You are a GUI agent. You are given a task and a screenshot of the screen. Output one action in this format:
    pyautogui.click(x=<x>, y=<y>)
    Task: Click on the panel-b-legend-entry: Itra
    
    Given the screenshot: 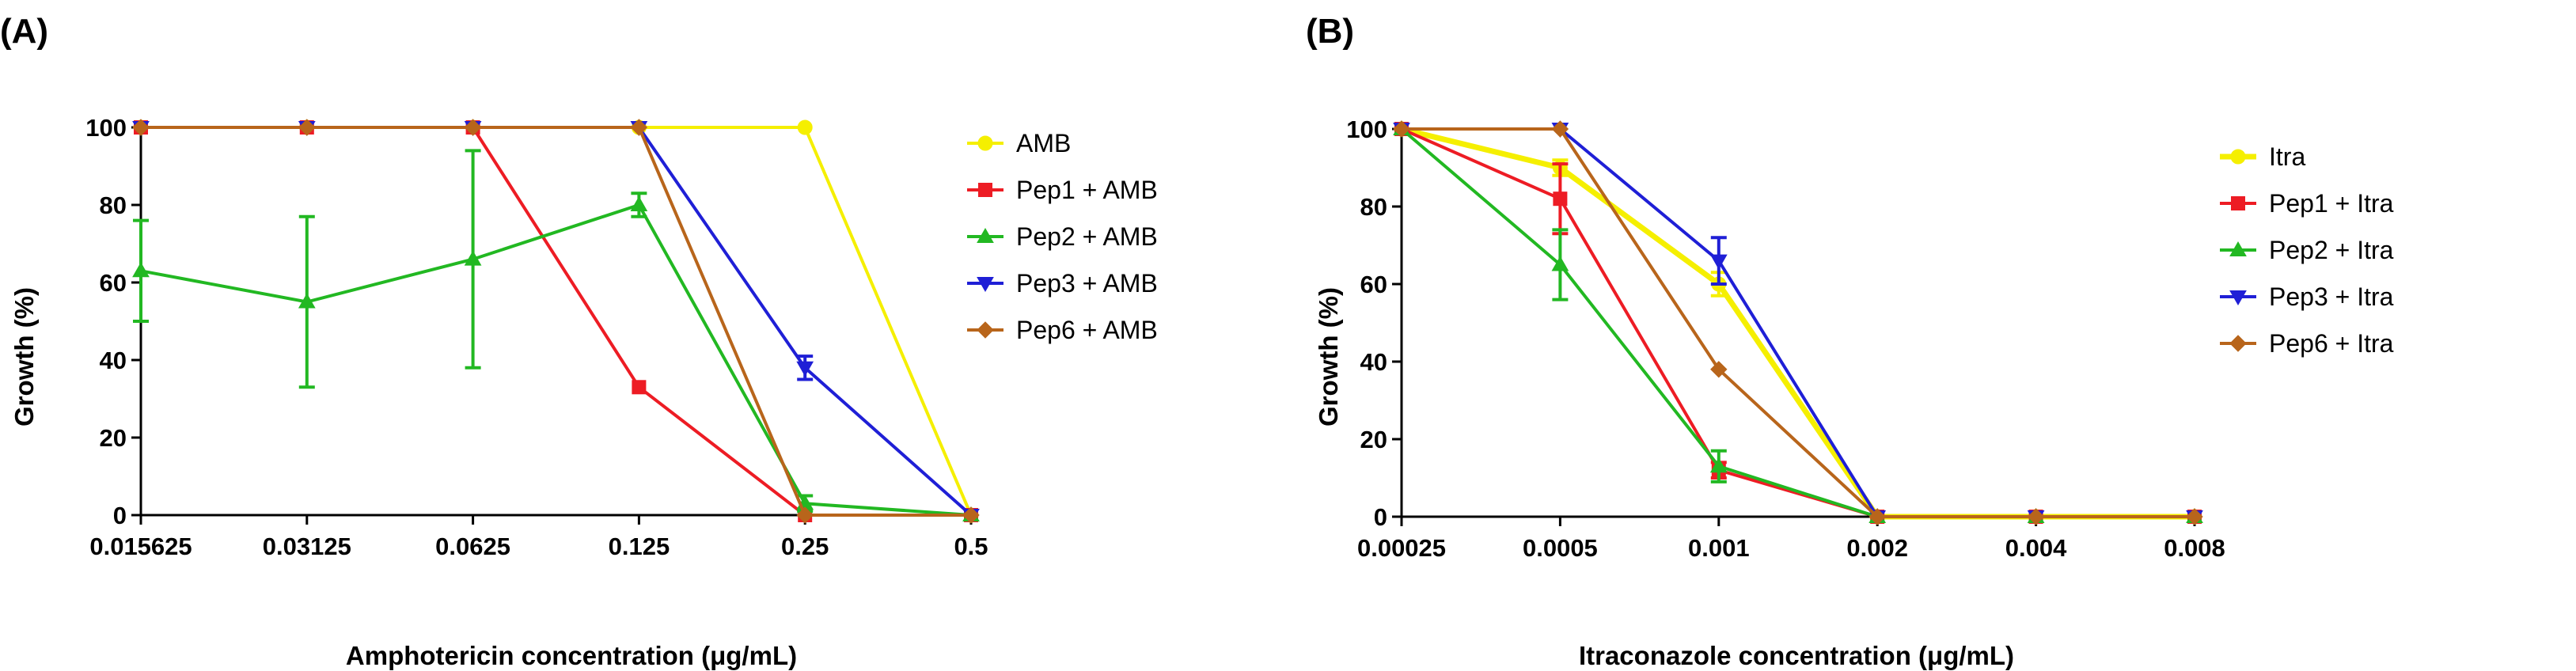 What is the action you would take?
    pyautogui.click(x=2262, y=156)
    